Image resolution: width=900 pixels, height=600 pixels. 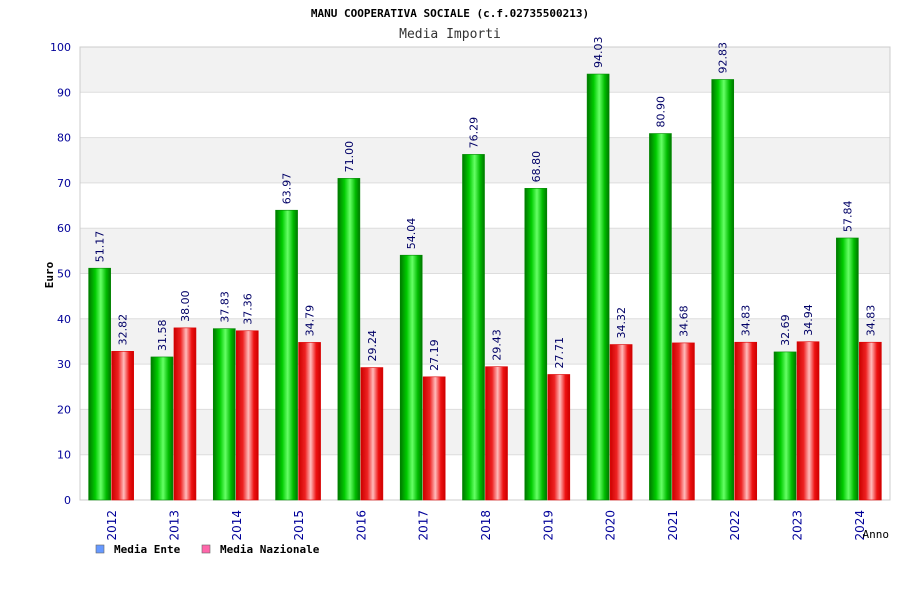 I want to click on x-tick-label: 2014, so click(x=237, y=525).